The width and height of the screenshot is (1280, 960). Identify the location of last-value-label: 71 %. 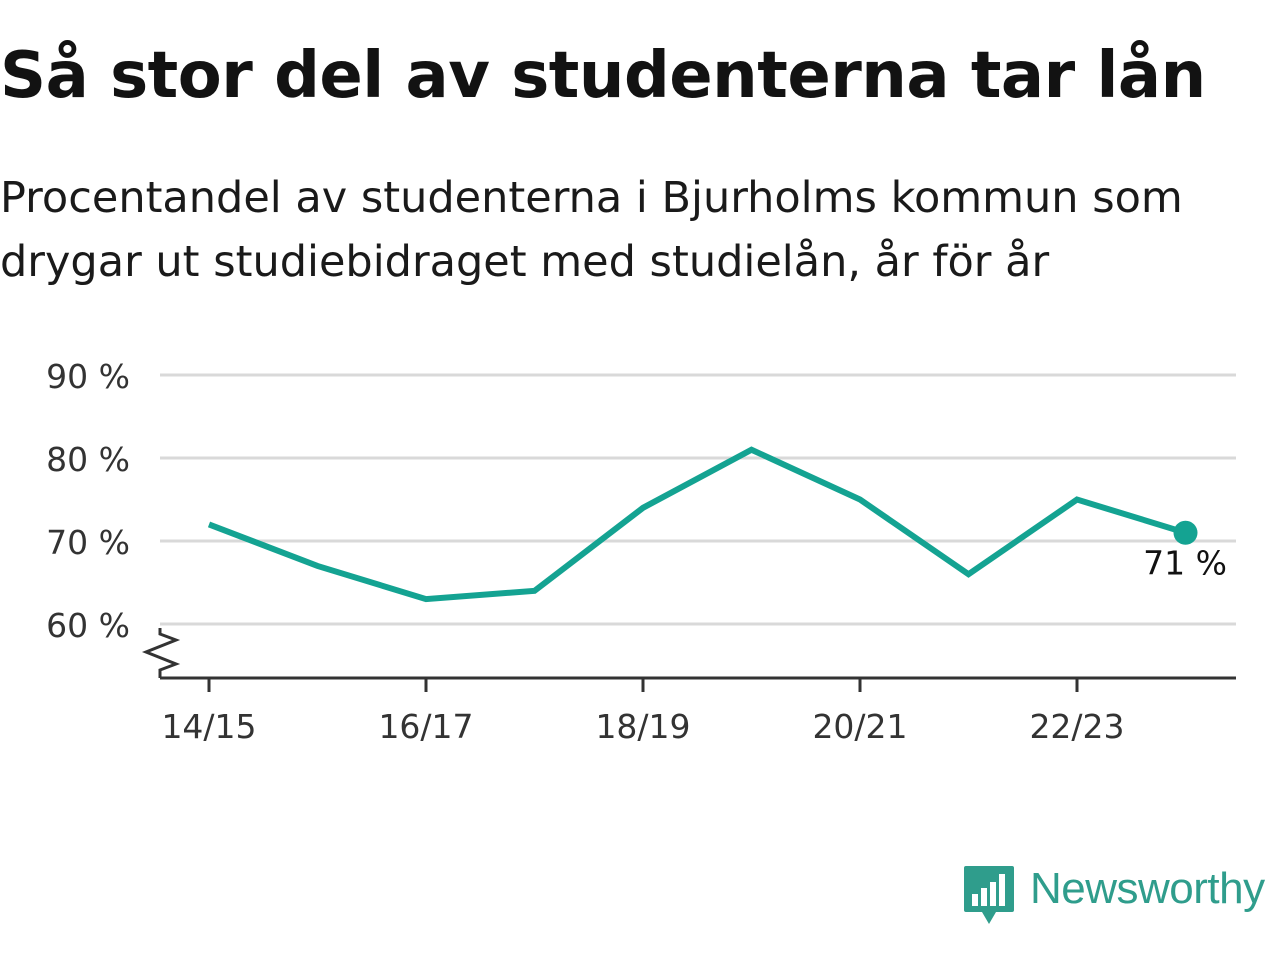
(1185, 563).